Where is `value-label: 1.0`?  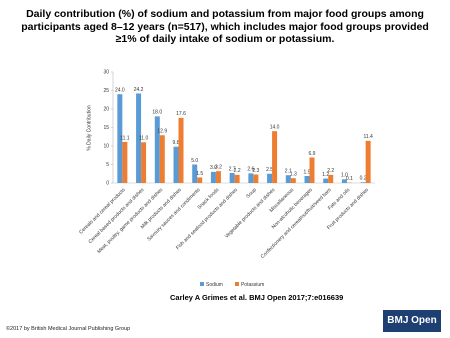
value-label: 1.0 is located at coordinates (344, 176).